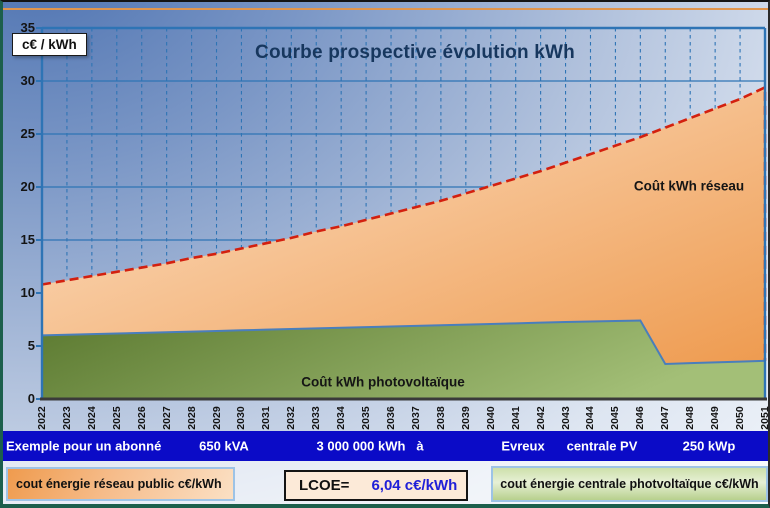 The image size is (770, 508). What do you see at coordinates (690, 418) in the screenshot?
I see `x-tick-label: 2048` at bounding box center [690, 418].